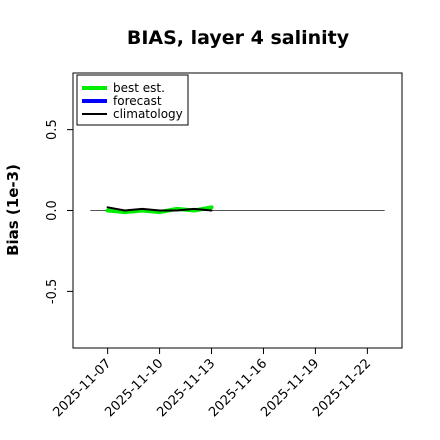 This screenshot has width=440, height=440. What do you see at coordinates (148, 114) in the screenshot?
I see `legend-label-climatology: climatology` at bounding box center [148, 114].